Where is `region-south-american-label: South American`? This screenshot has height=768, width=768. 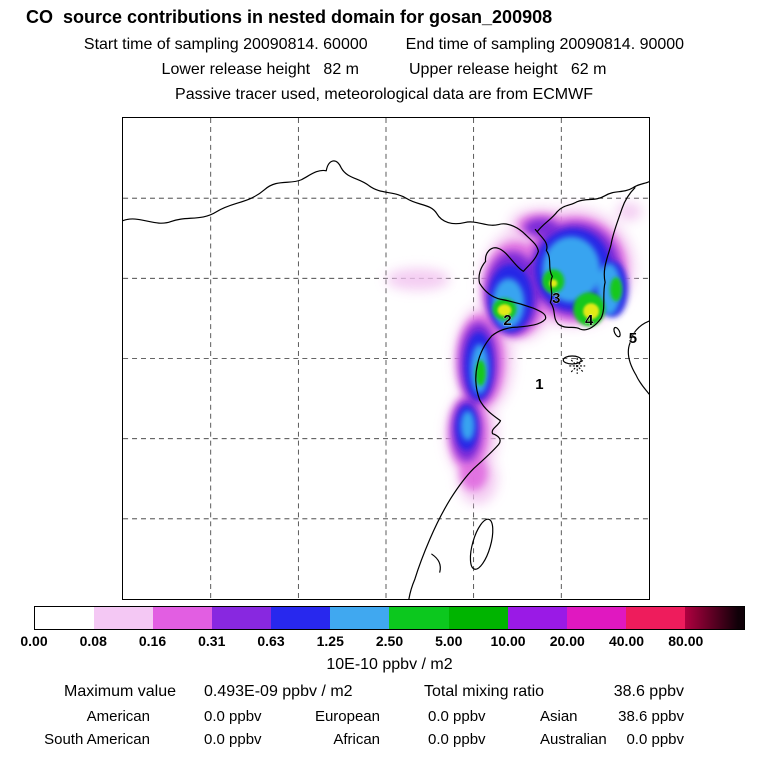
region-south-american-label: South American is located at coordinates (97, 739).